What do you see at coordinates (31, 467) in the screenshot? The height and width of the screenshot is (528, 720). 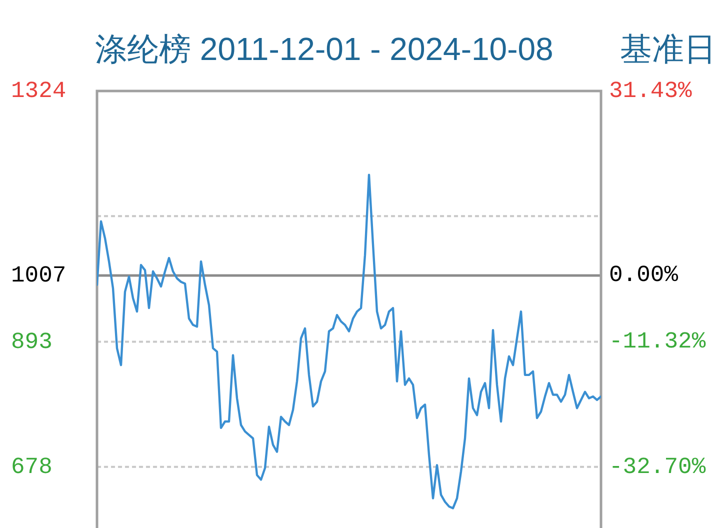 I see `ytick-label: 678` at bounding box center [31, 467].